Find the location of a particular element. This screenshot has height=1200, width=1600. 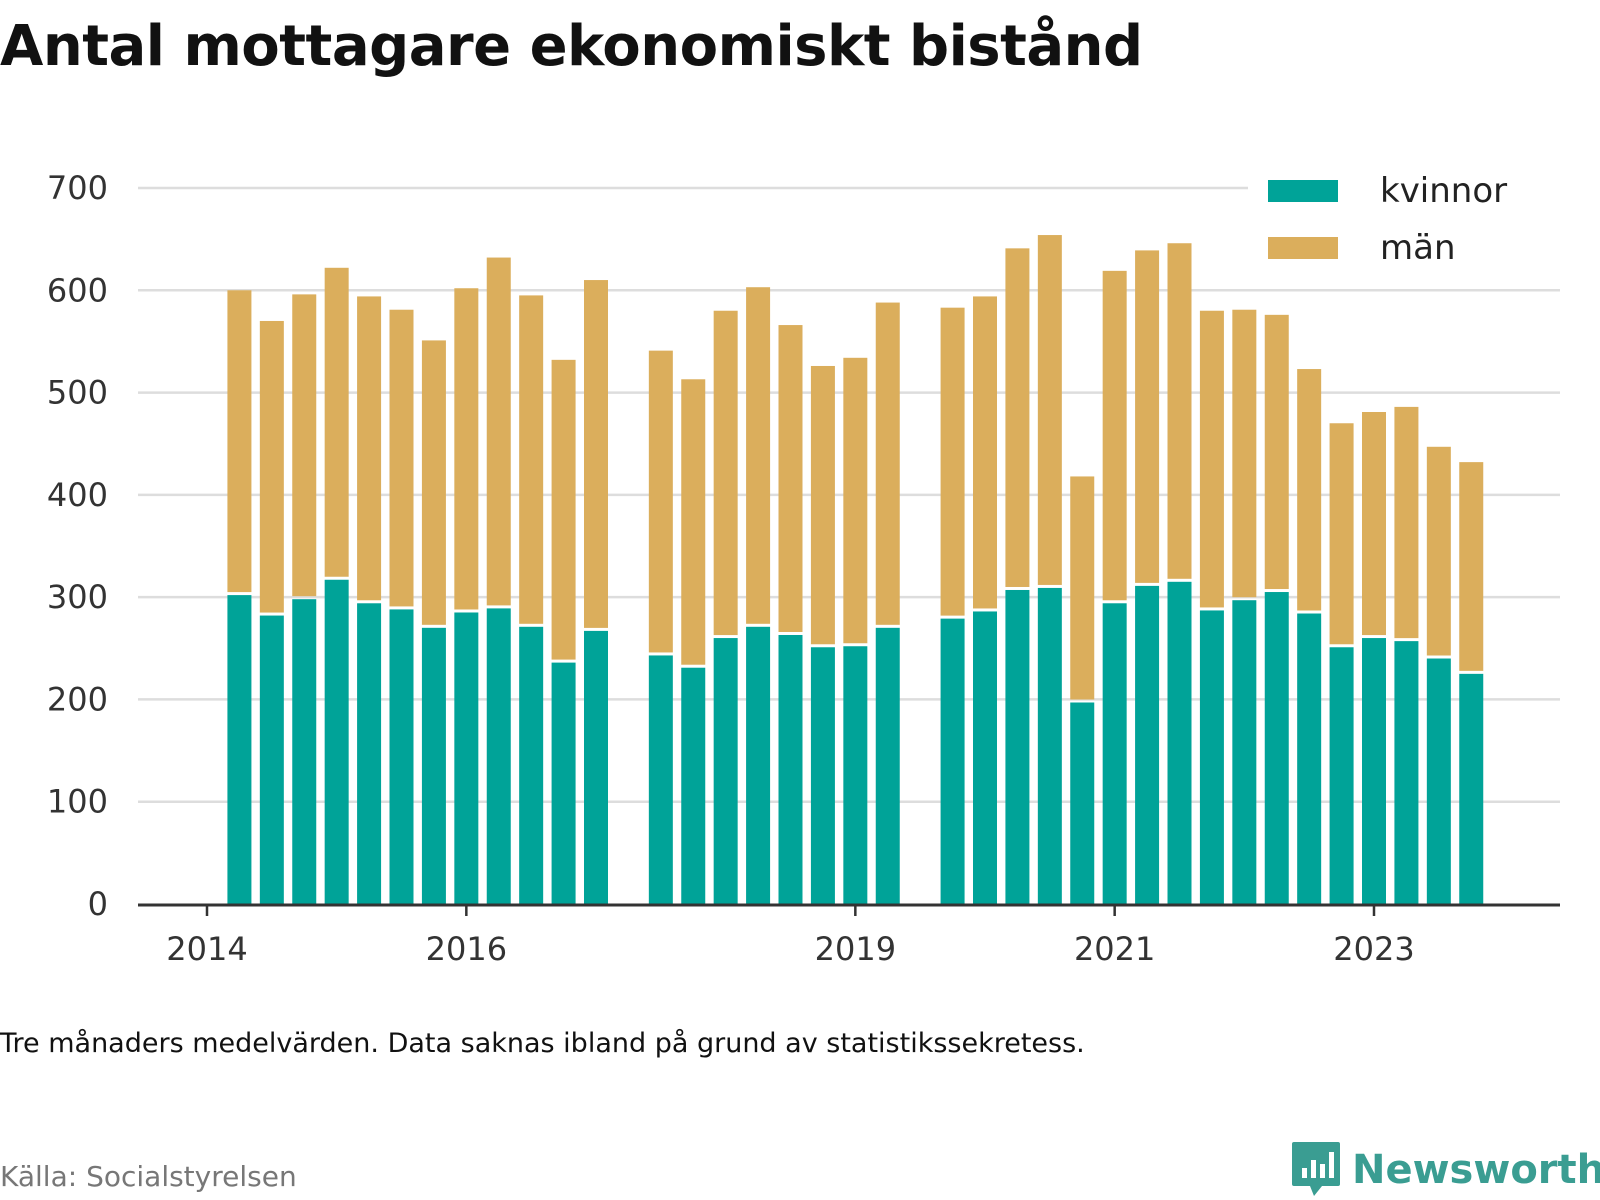

x-tick-label: 2014 is located at coordinates (206, 949).